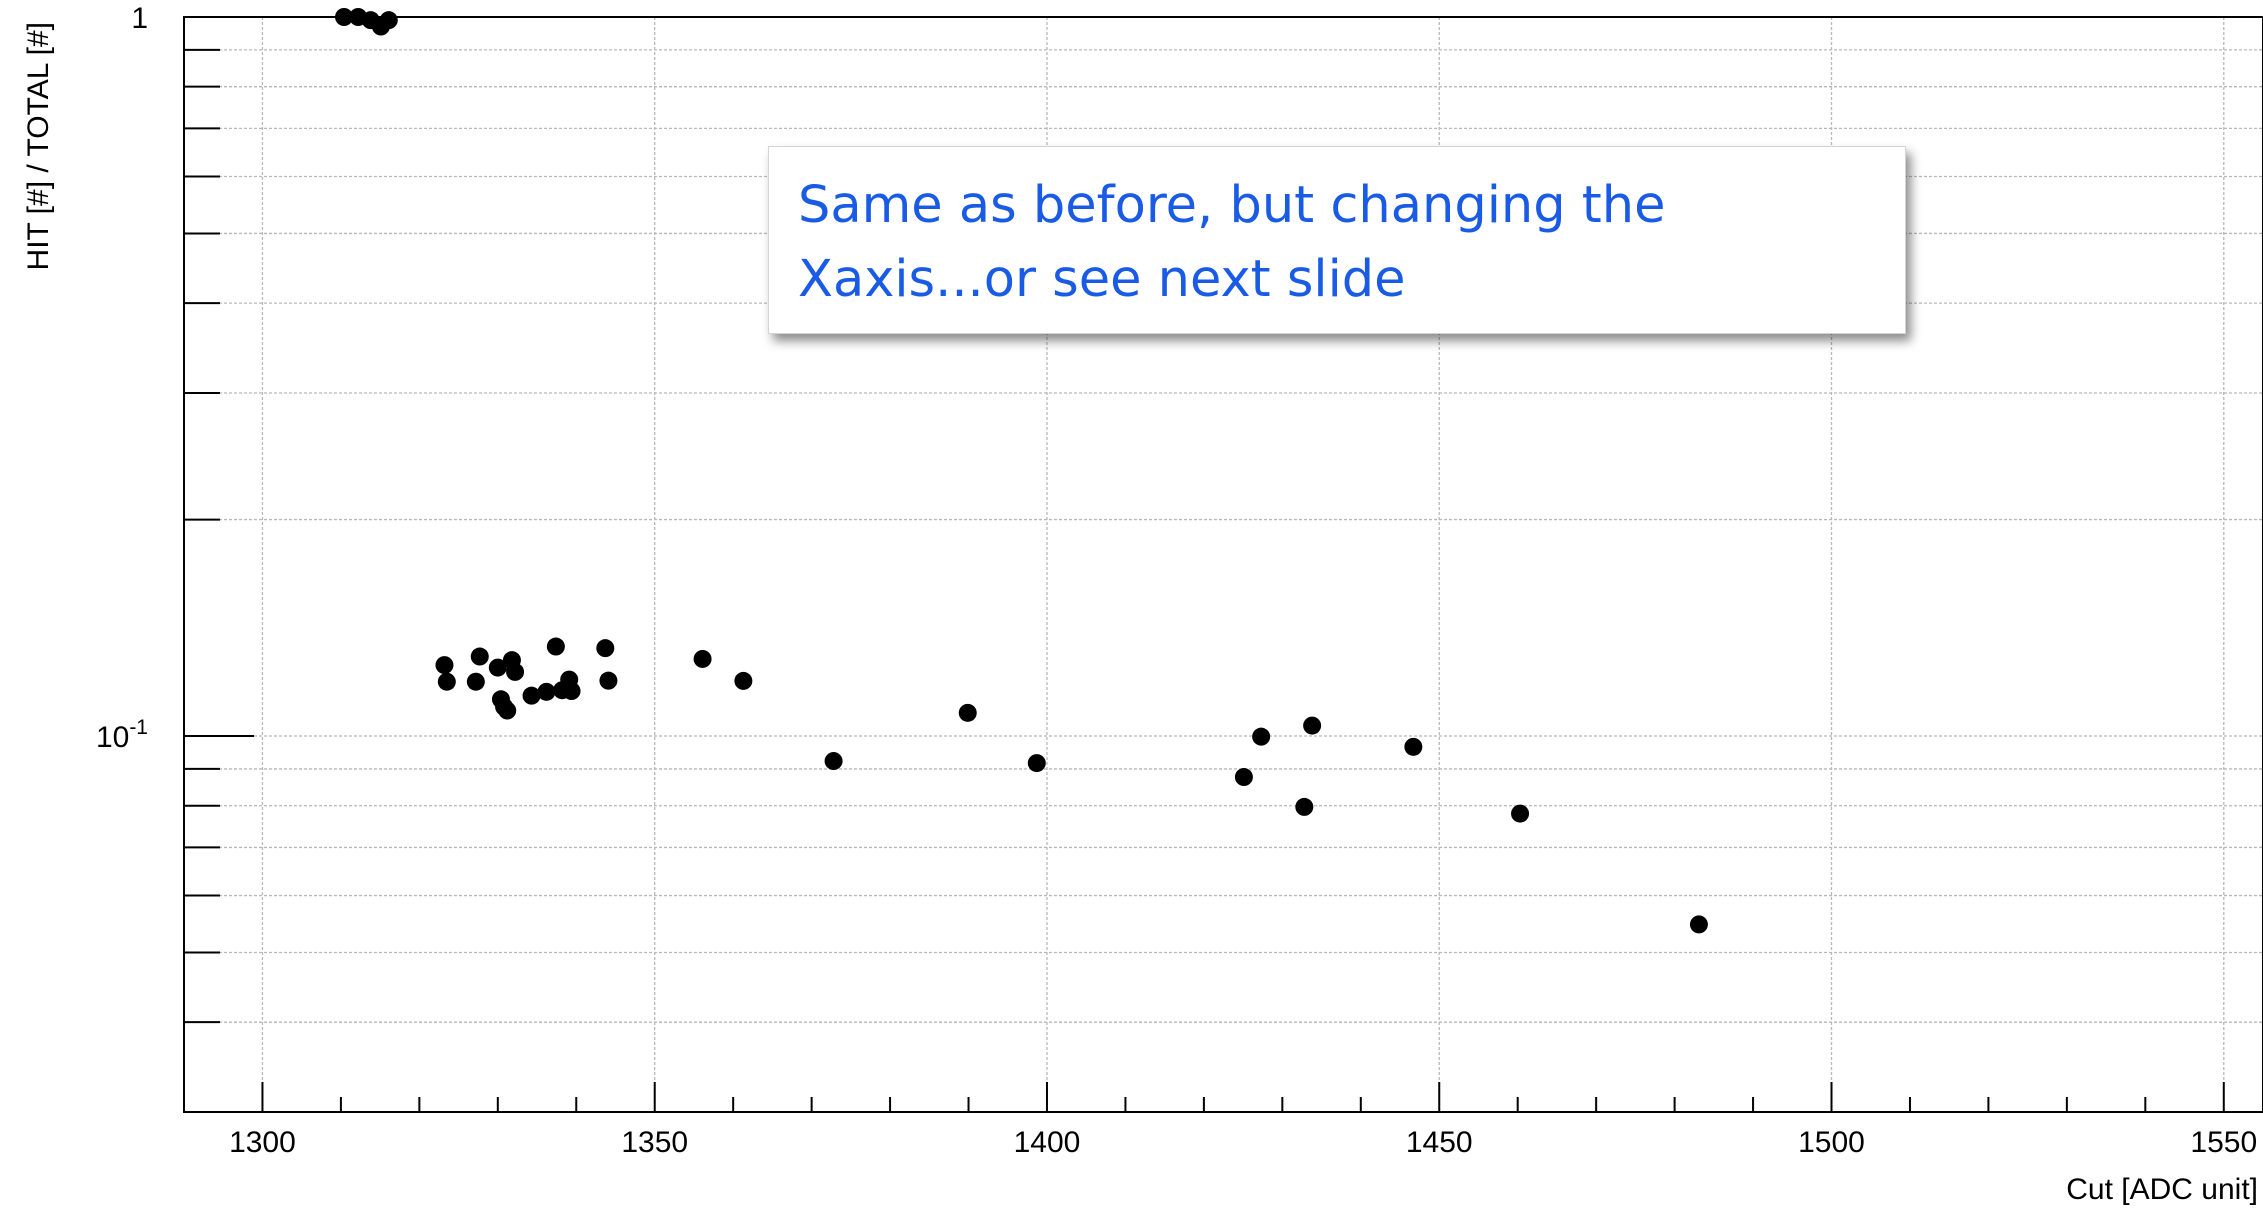 This screenshot has width=2263, height=1213. Describe the element at coordinates (1232, 205) in the screenshot. I see `annotation-line-1: Same as before, but changing the` at that location.